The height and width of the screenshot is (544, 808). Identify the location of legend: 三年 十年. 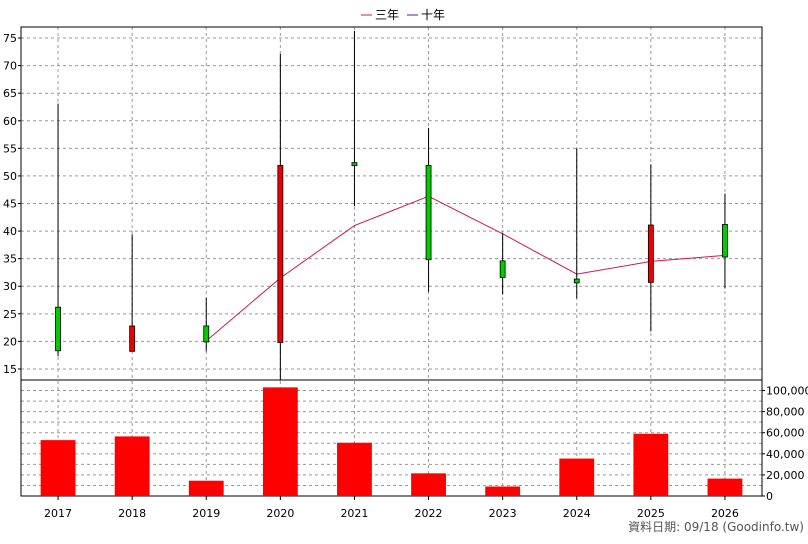
(403, 15).